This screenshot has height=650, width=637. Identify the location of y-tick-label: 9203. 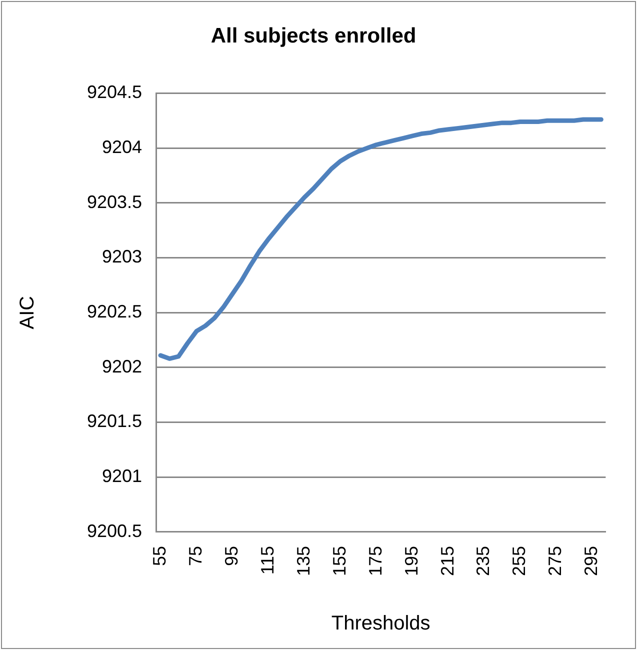
(122, 256).